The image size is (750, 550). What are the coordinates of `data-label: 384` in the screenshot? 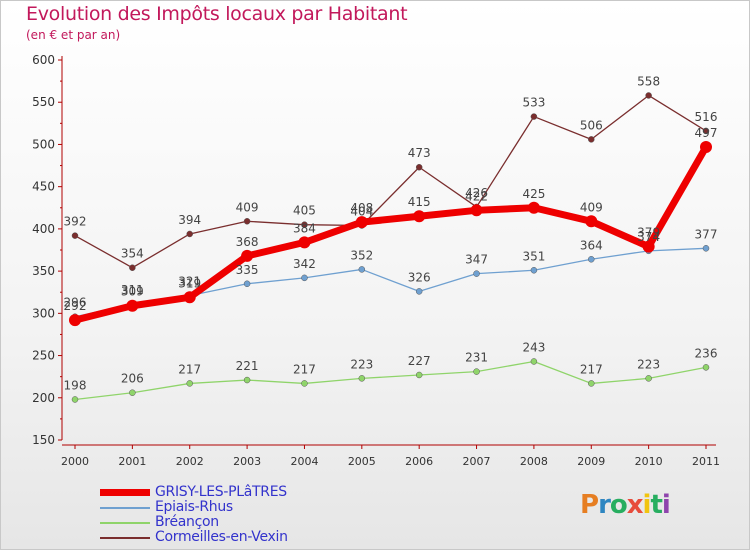 It's located at (304, 228).